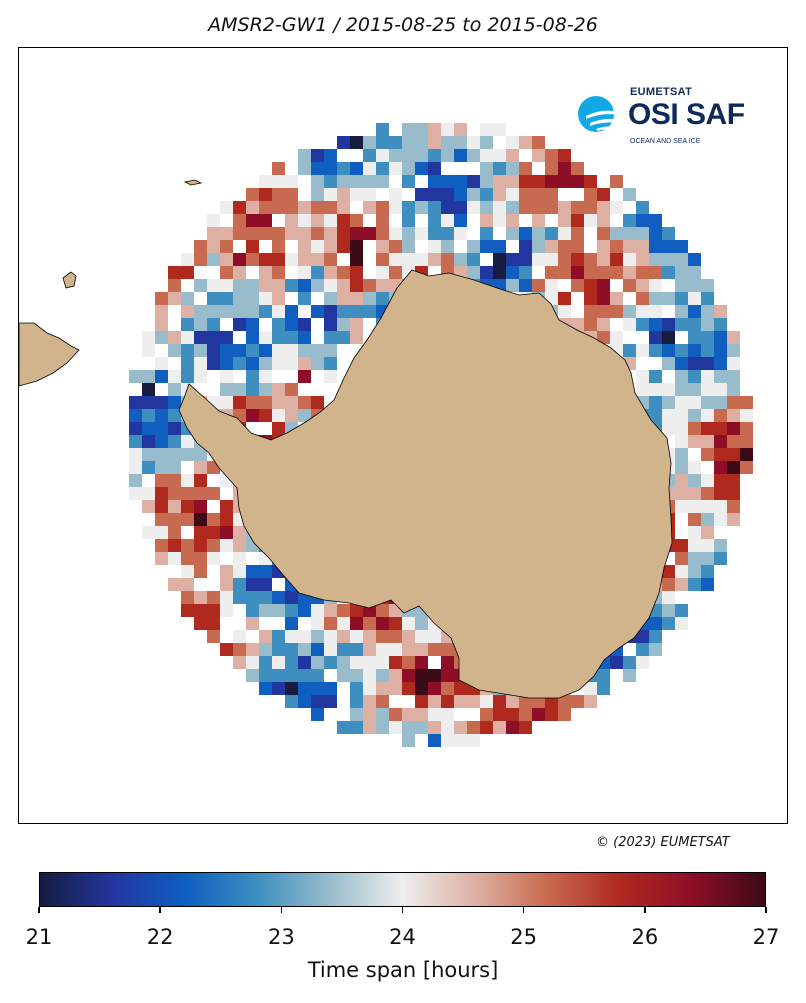 This screenshot has width=806, height=1003. I want to click on colorbar-tick-label: 25, so click(524, 937).